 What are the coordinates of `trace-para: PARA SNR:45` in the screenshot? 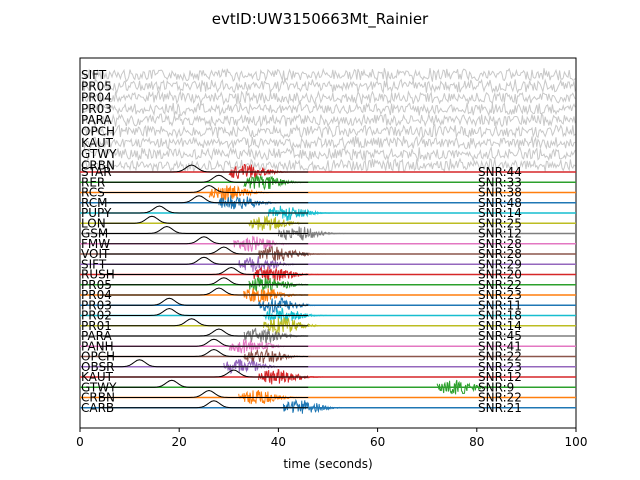 It's located at (328, 335).